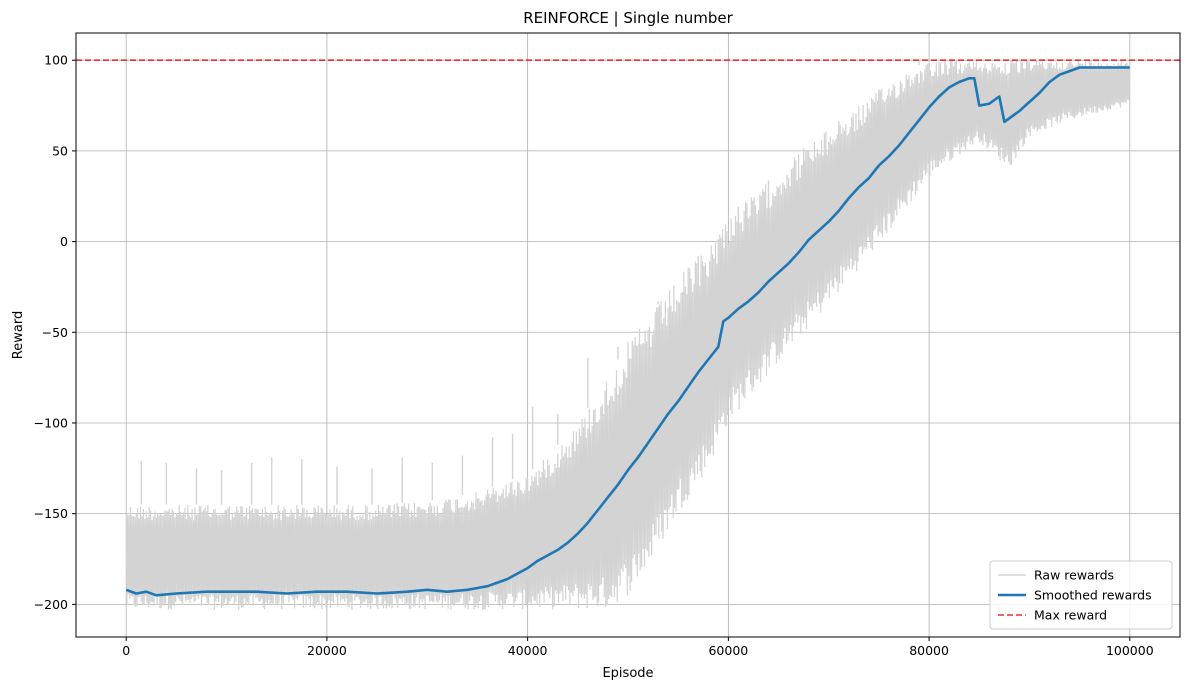 Image resolution: width=1189 pixels, height=690 pixels. Describe the element at coordinates (126, 650) in the screenshot. I see `x-tick-label: 0` at that location.